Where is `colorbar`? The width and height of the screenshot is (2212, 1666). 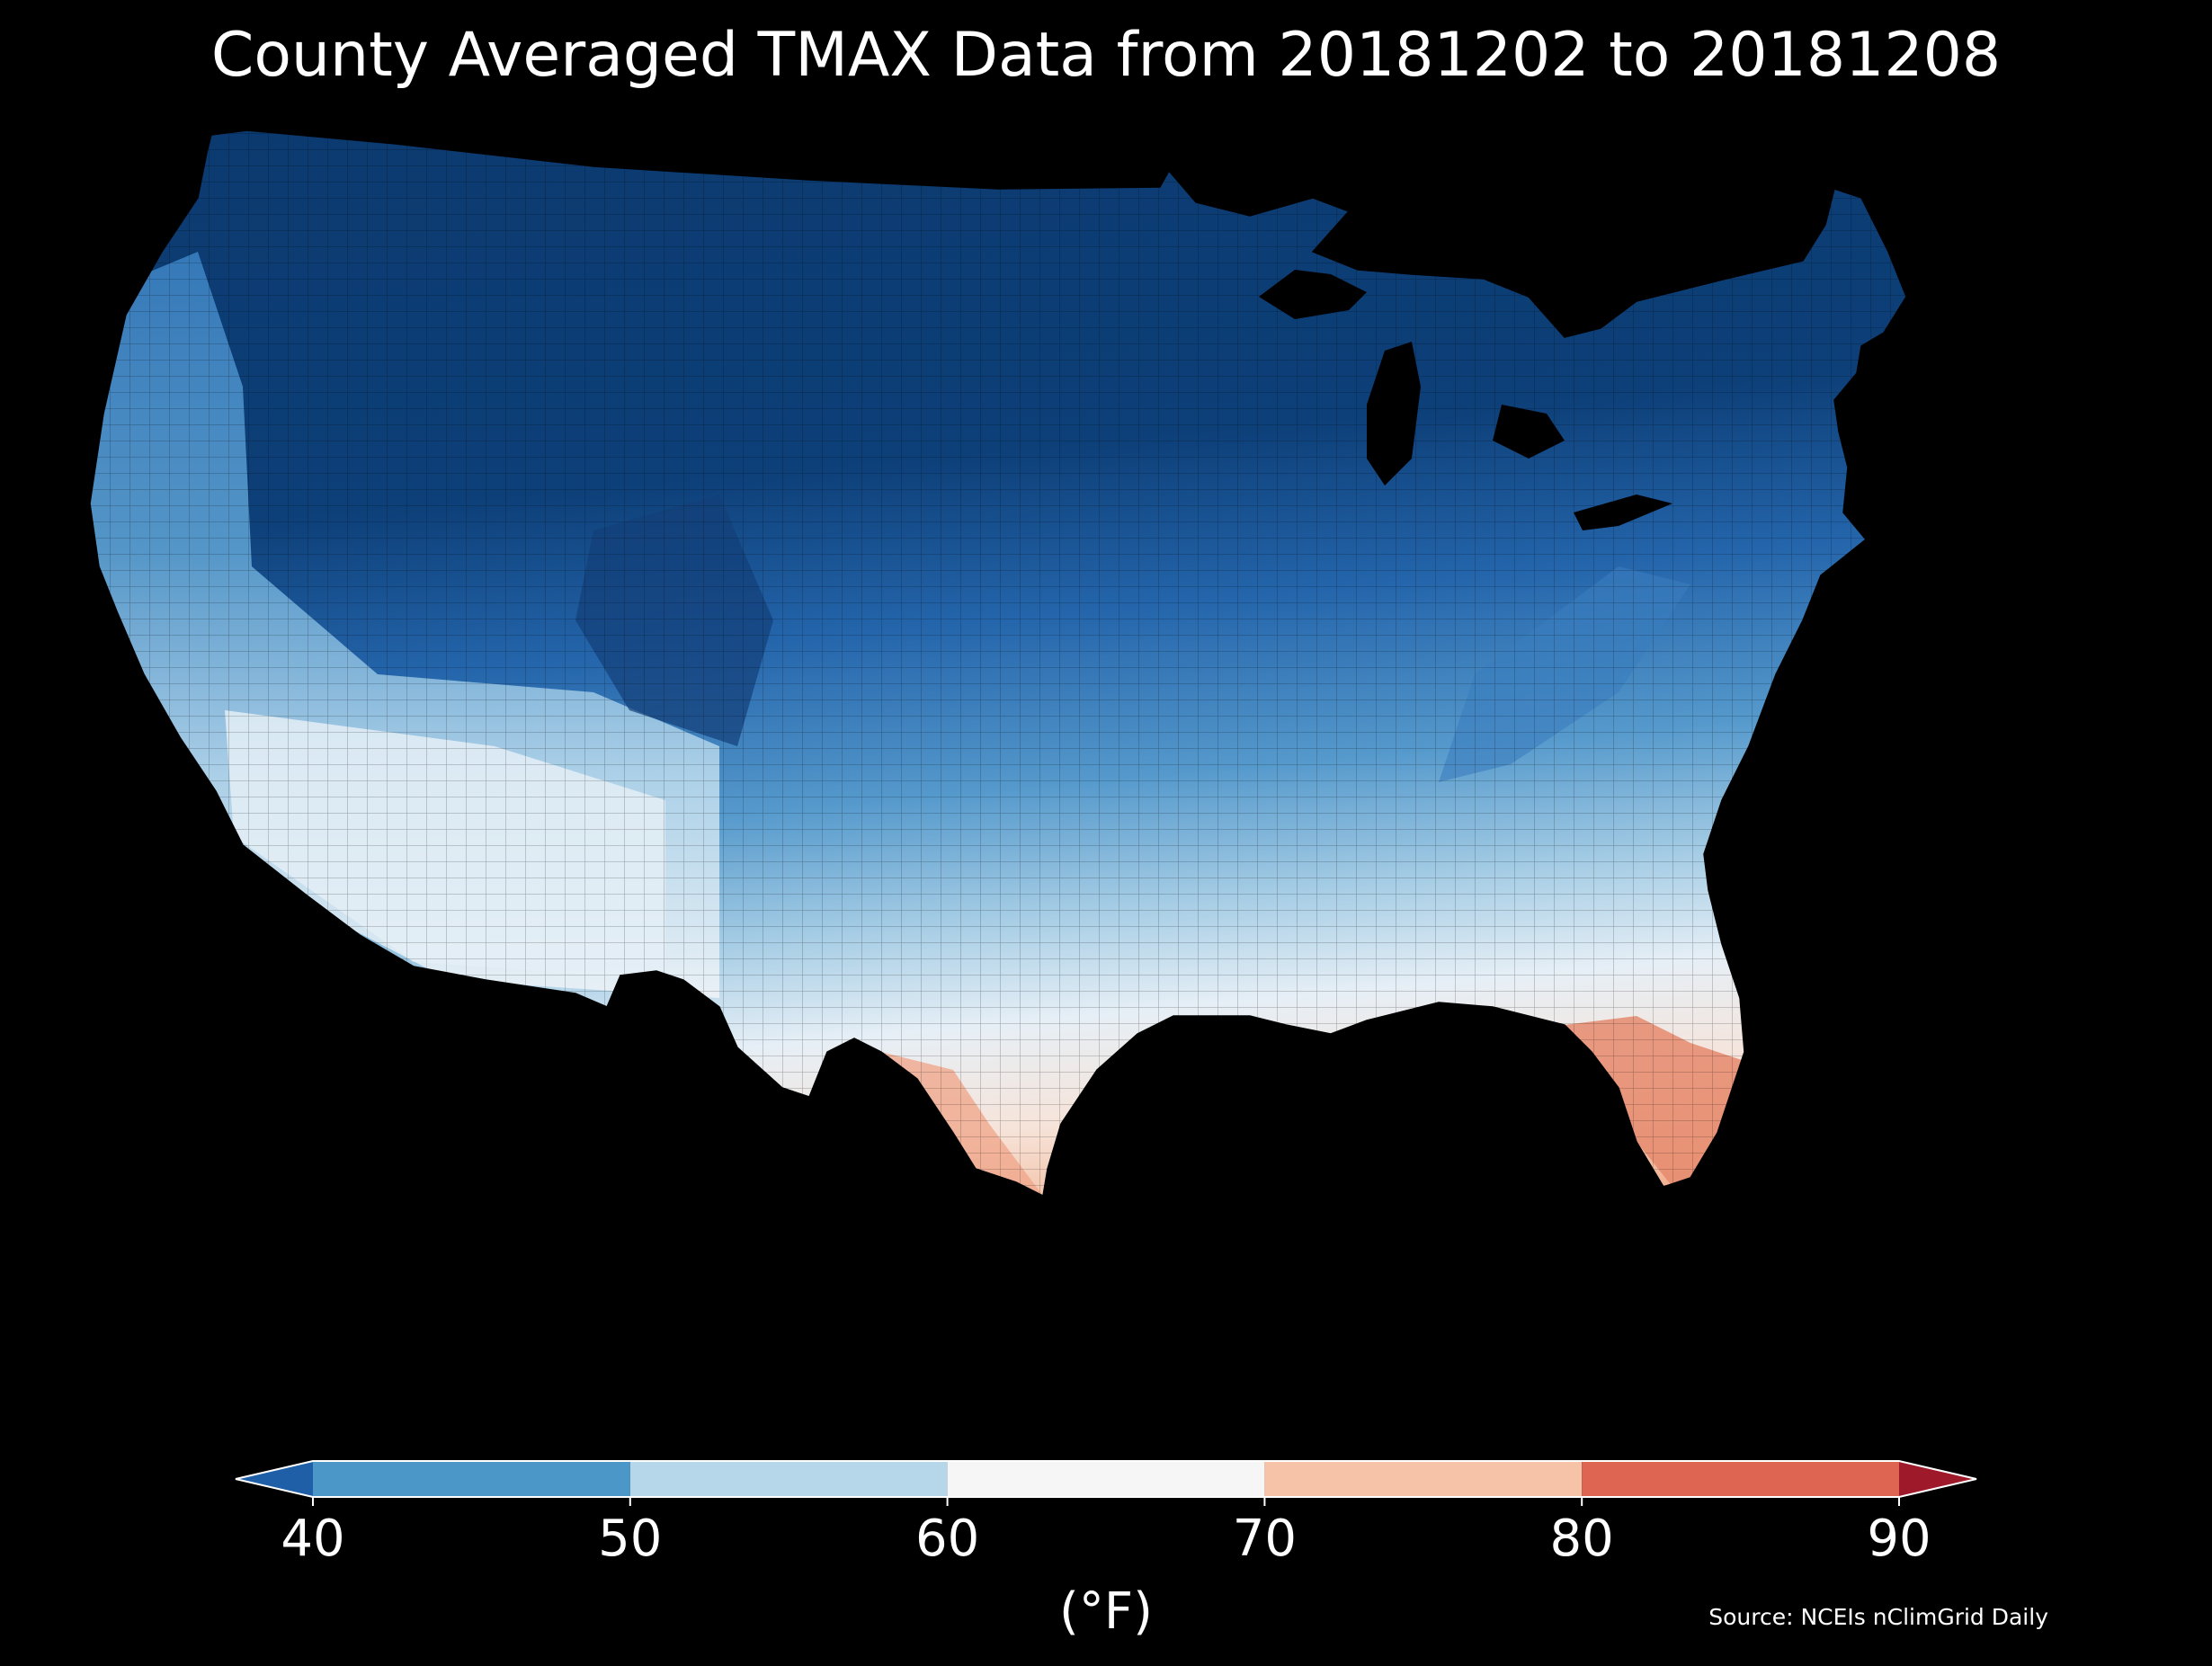 colorbar is located at coordinates (1106, 1483).